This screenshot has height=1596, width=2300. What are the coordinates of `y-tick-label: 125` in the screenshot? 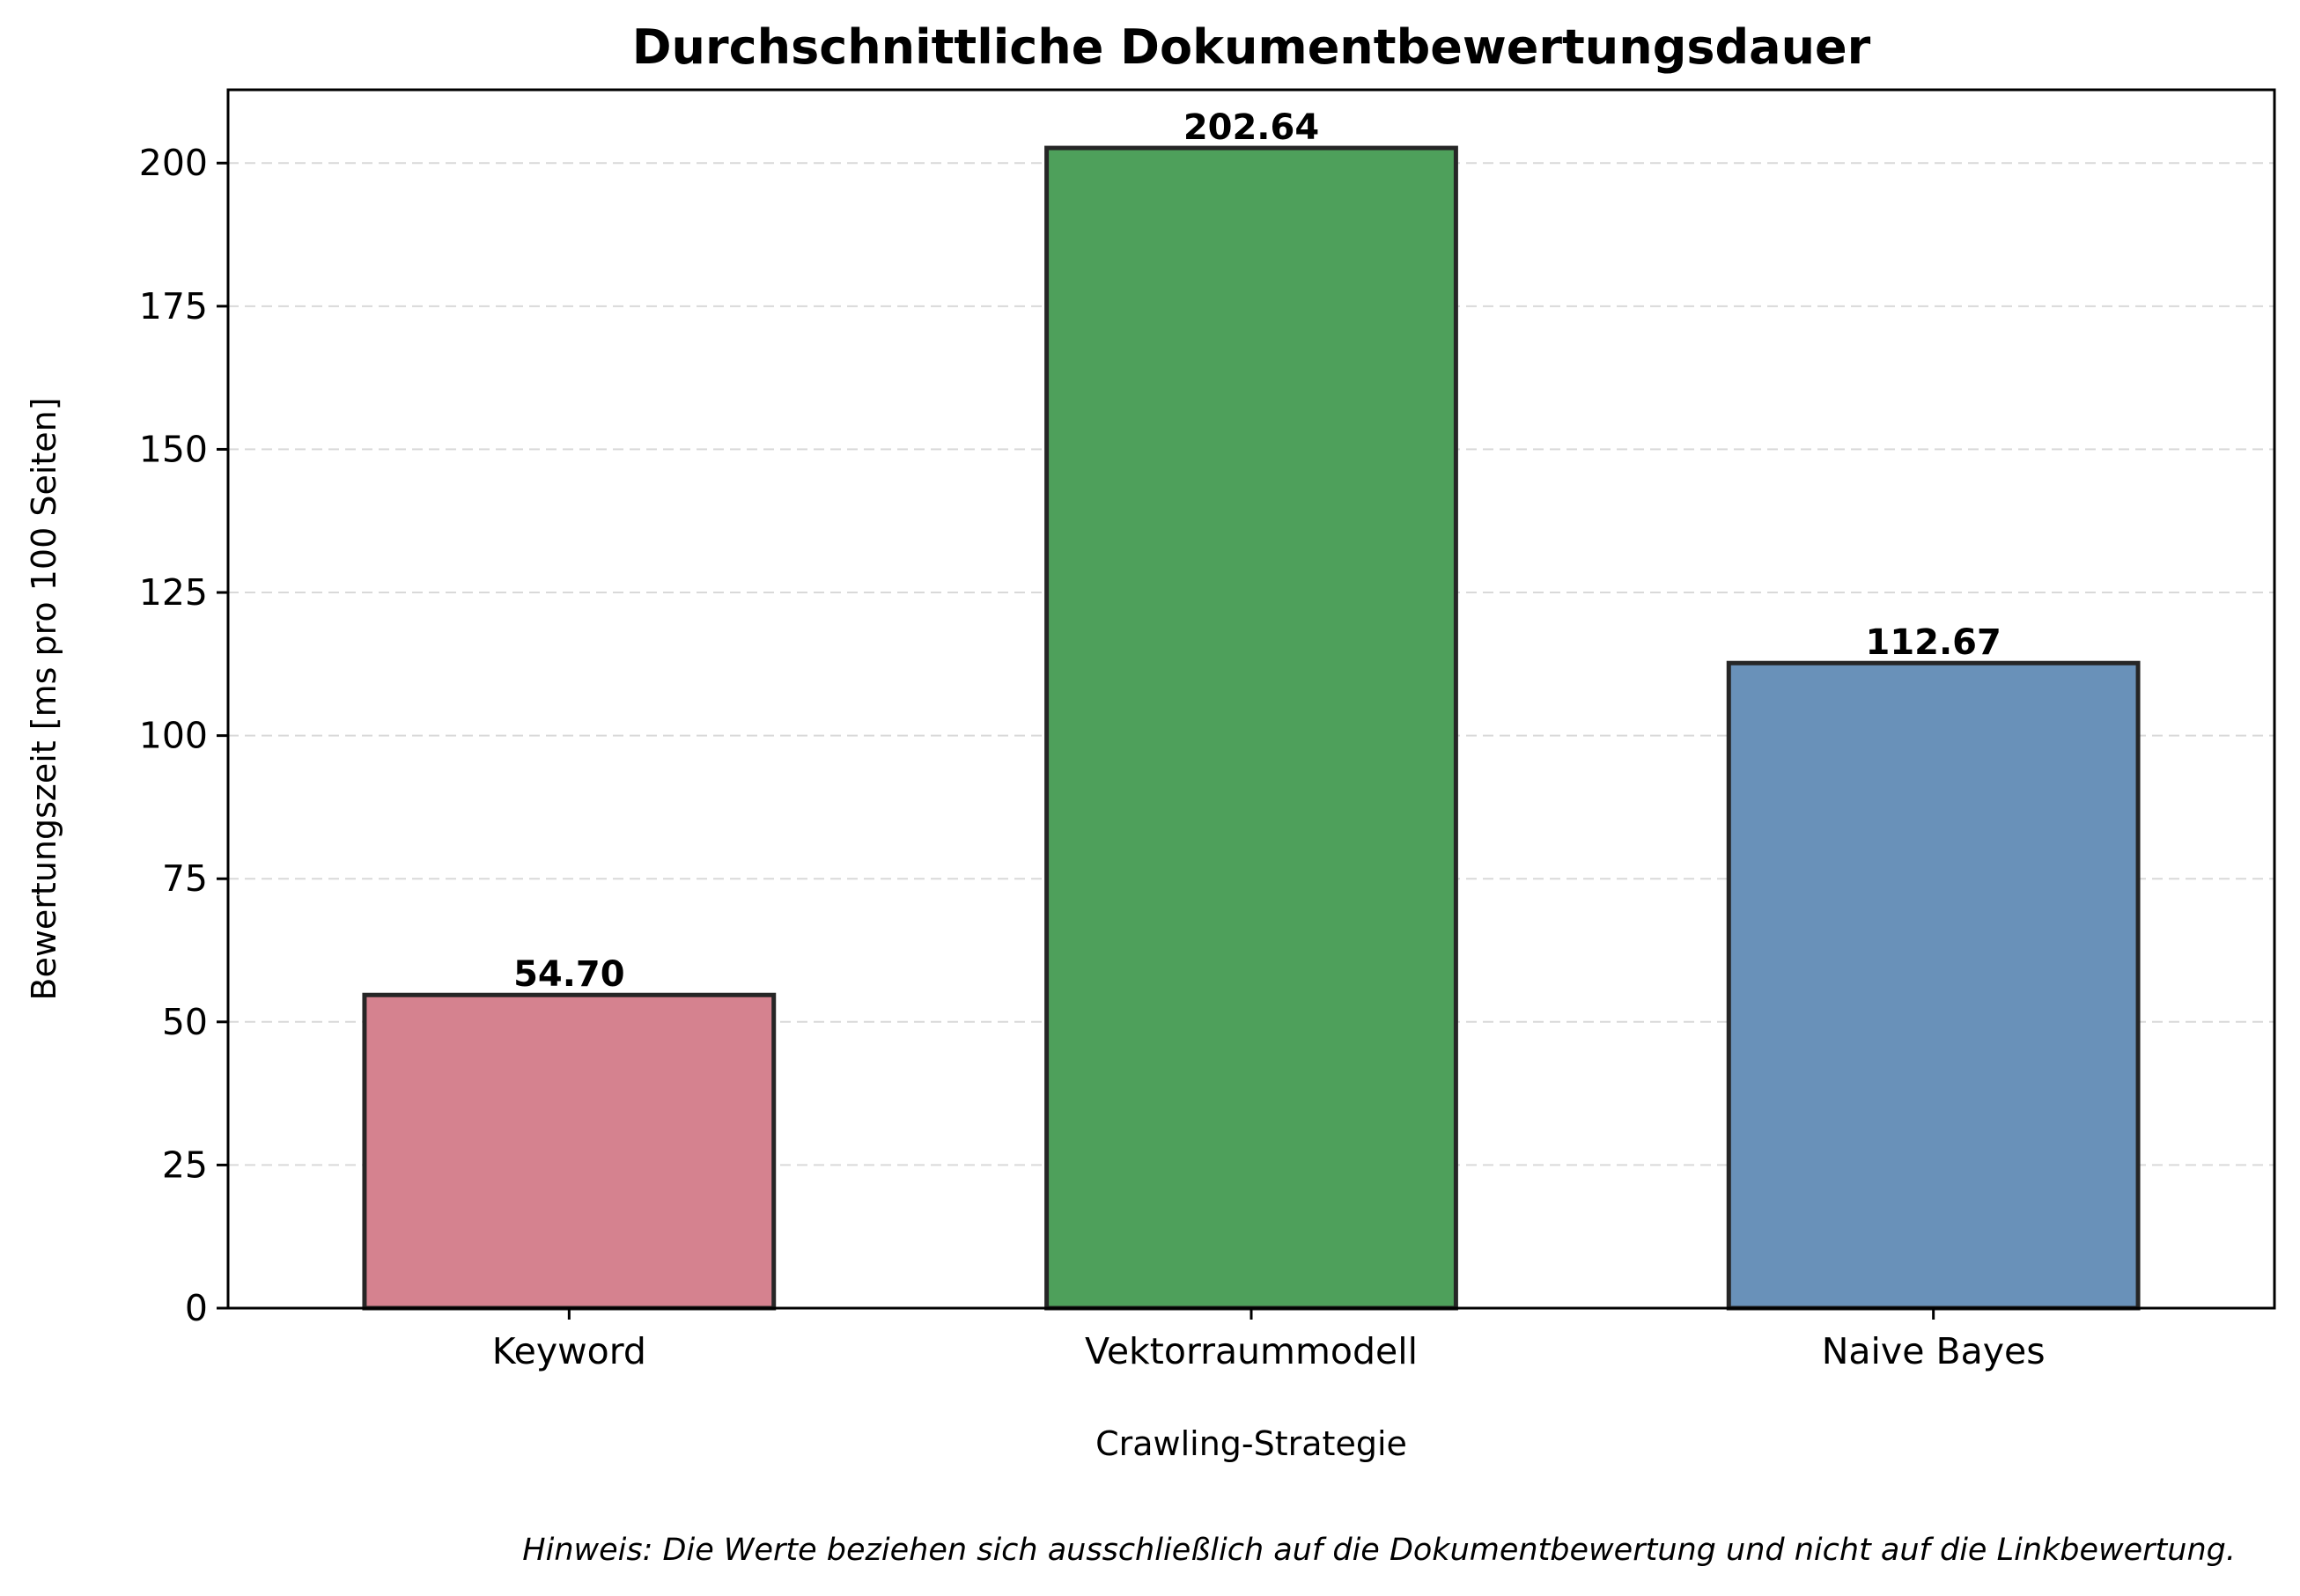 It's located at (173, 592).